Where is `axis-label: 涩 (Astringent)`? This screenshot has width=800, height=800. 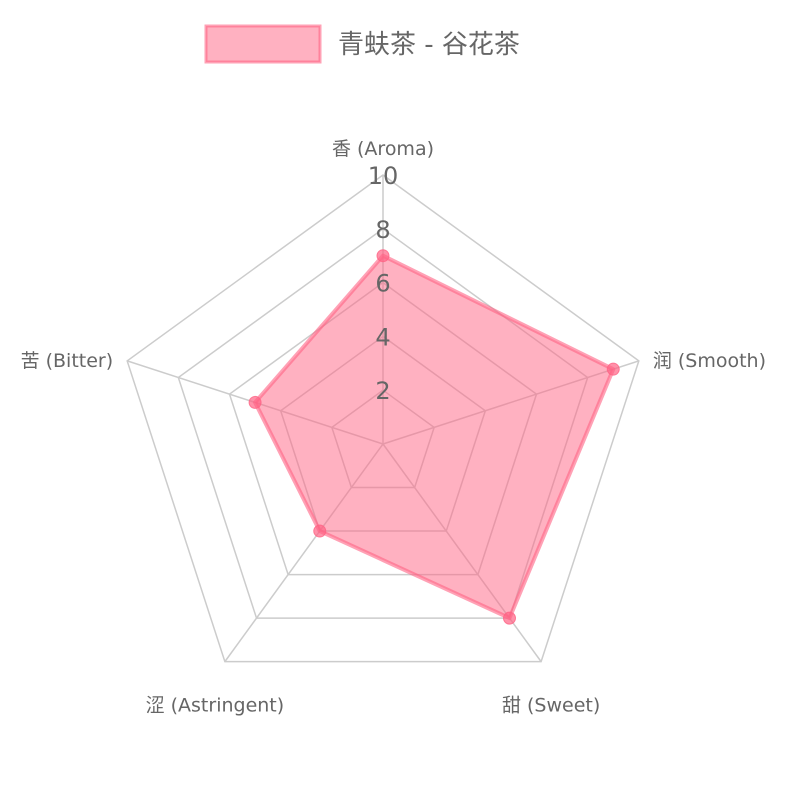 axis-label: 涩 (Astringent) is located at coordinates (215, 706).